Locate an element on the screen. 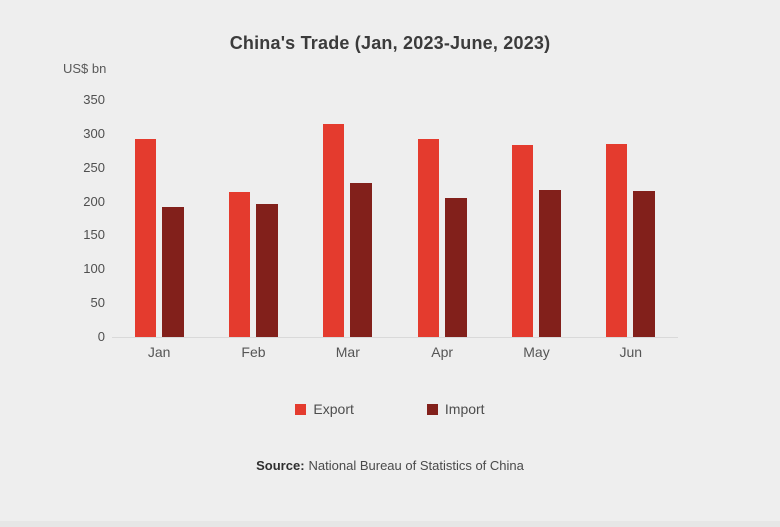  import-bar-may is located at coordinates (549, 263).